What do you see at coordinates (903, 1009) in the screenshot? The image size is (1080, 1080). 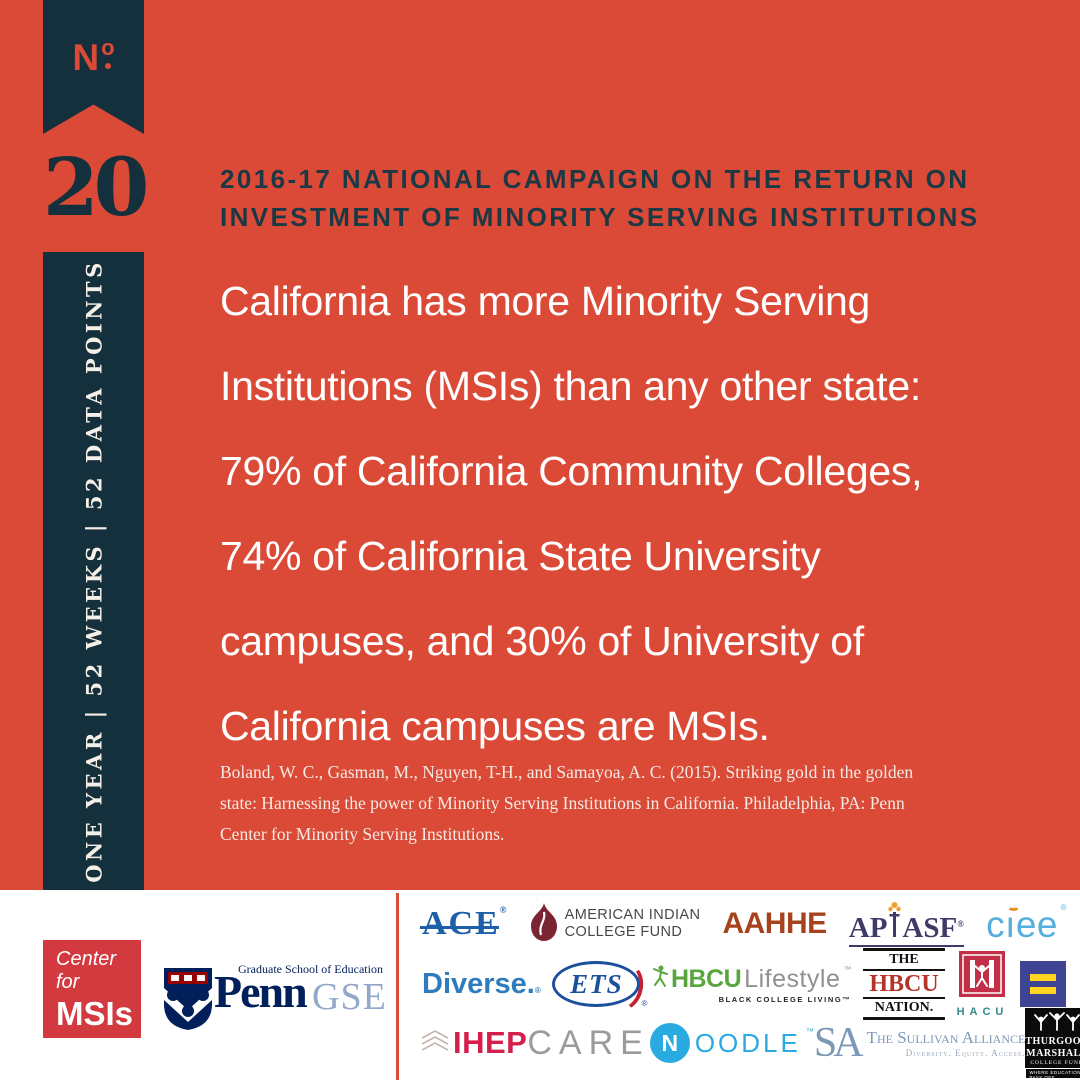 I see `hbcu-nation-nation: NATION.` at bounding box center [903, 1009].